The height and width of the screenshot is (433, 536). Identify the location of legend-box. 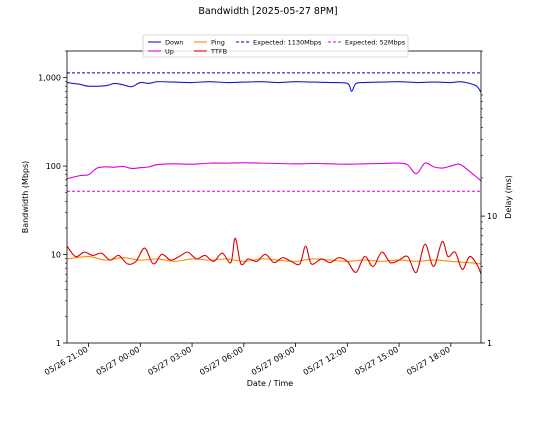
(275, 46).